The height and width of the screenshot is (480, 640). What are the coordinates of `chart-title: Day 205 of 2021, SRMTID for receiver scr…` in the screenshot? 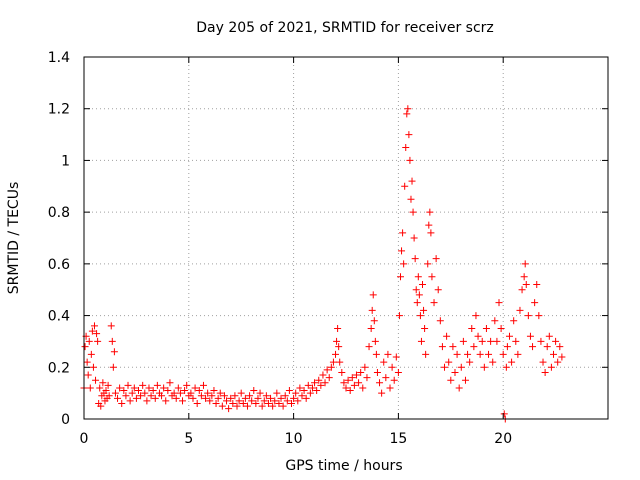 It's located at (345, 28).